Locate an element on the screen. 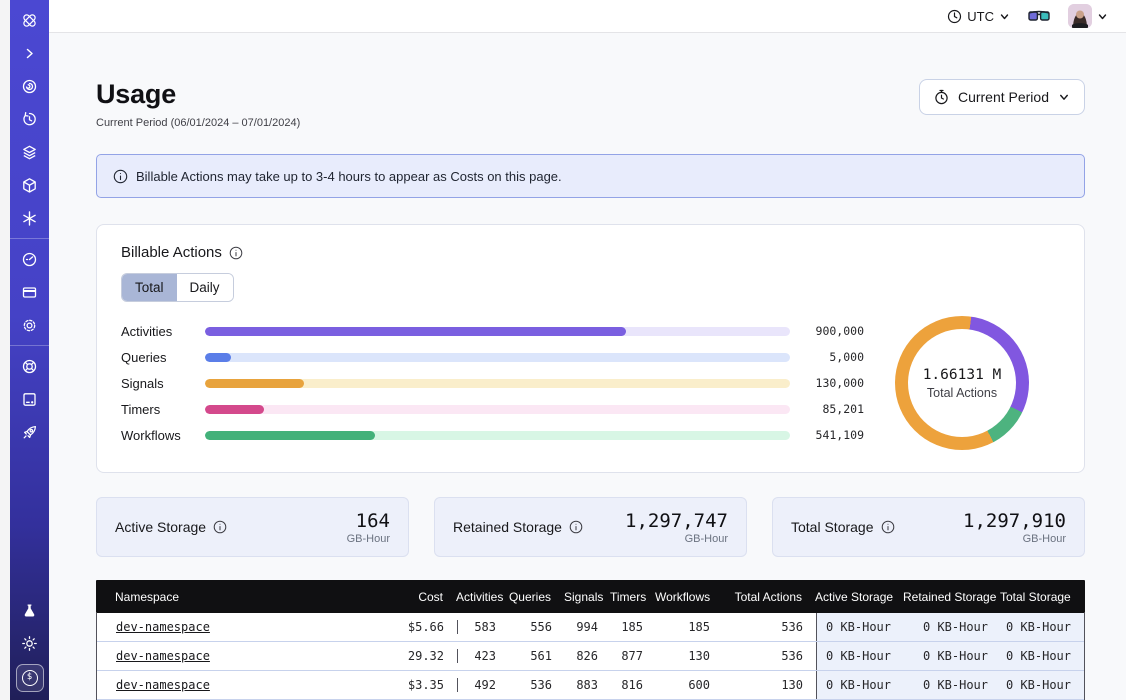  bar-value: 85,201 is located at coordinates (843, 409).